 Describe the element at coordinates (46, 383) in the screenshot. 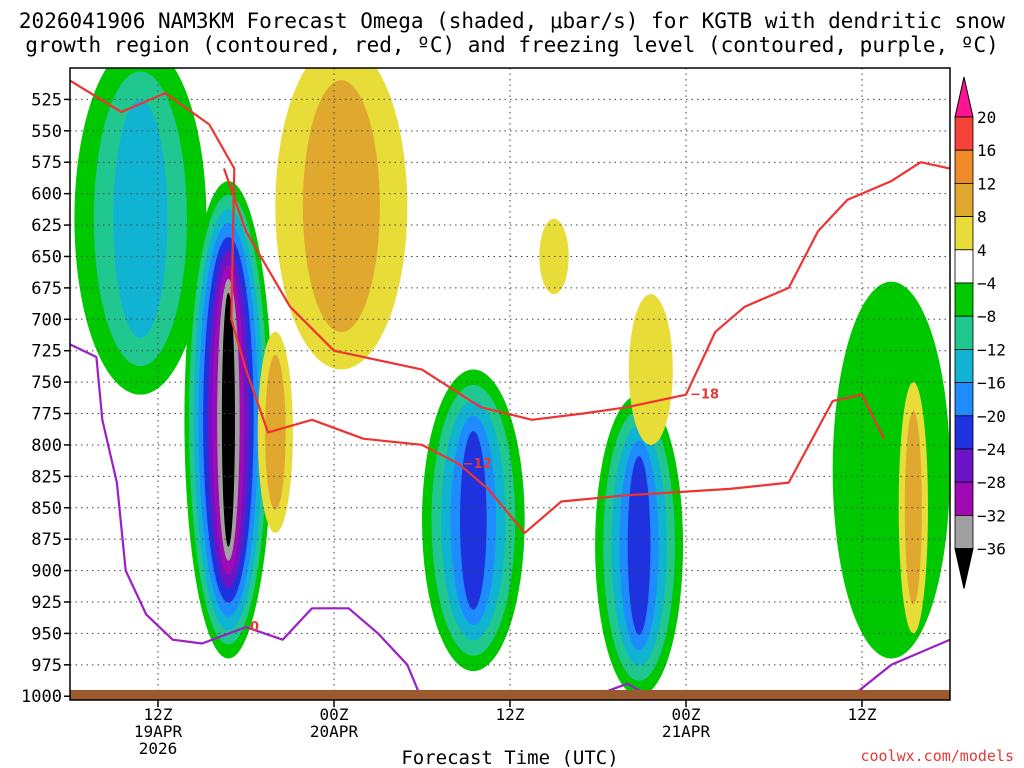

I see `y-tick-label-750: 750` at that location.